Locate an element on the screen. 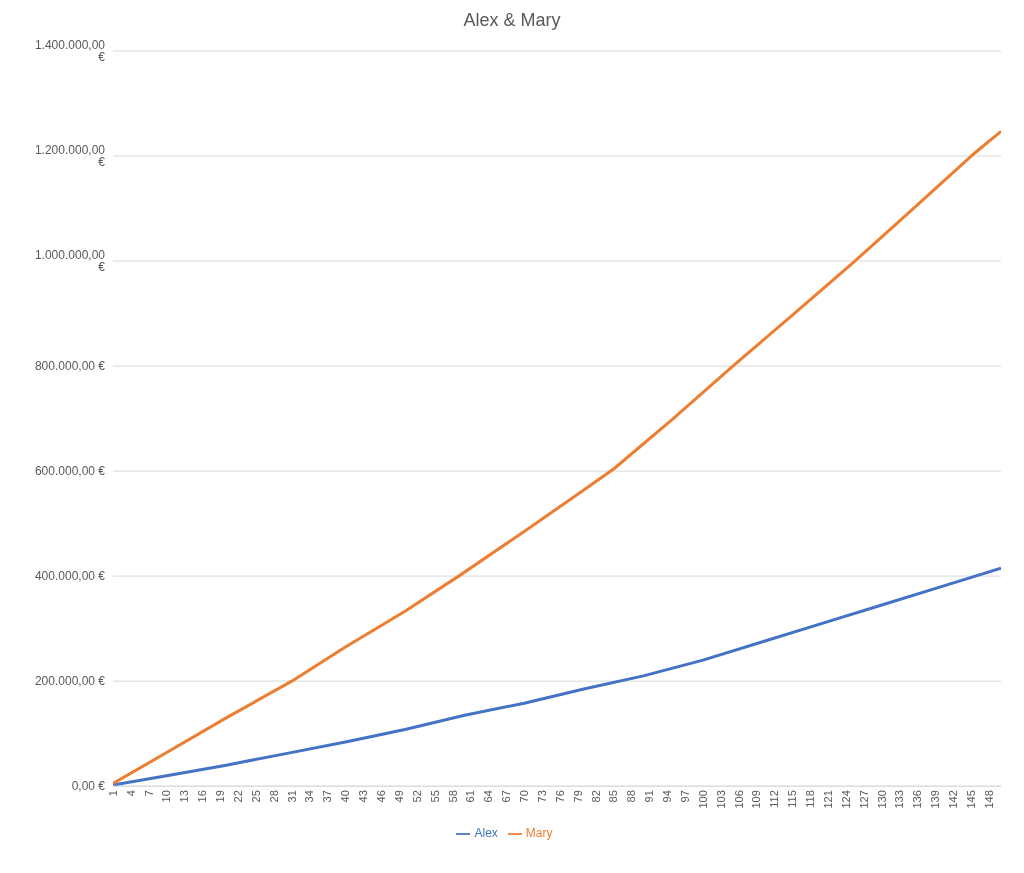  x-tick-label: 37 is located at coordinates (327, 796).